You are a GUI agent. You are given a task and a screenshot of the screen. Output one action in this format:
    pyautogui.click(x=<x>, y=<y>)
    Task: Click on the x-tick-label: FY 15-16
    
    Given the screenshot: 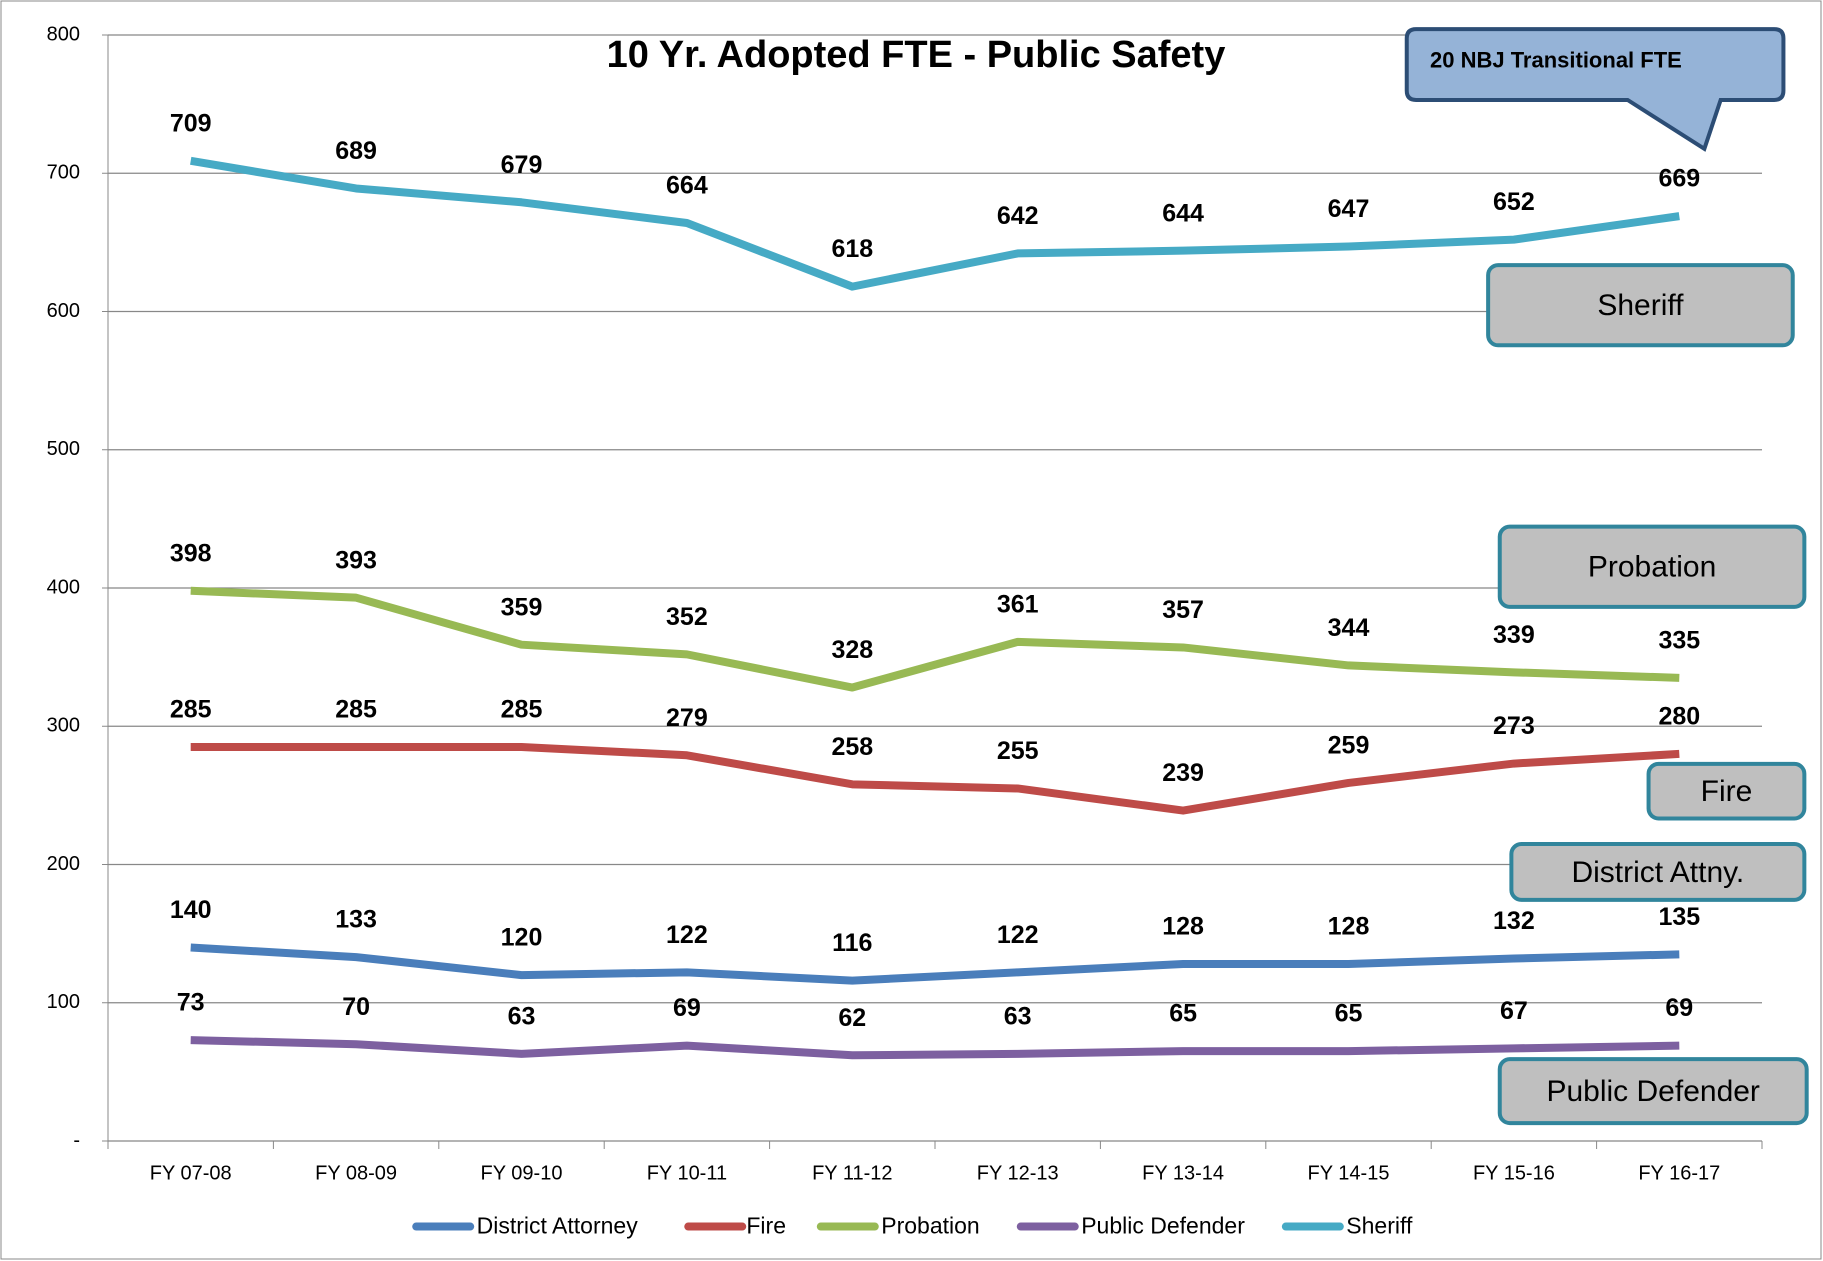 What is the action you would take?
    pyautogui.click(x=1514, y=1173)
    